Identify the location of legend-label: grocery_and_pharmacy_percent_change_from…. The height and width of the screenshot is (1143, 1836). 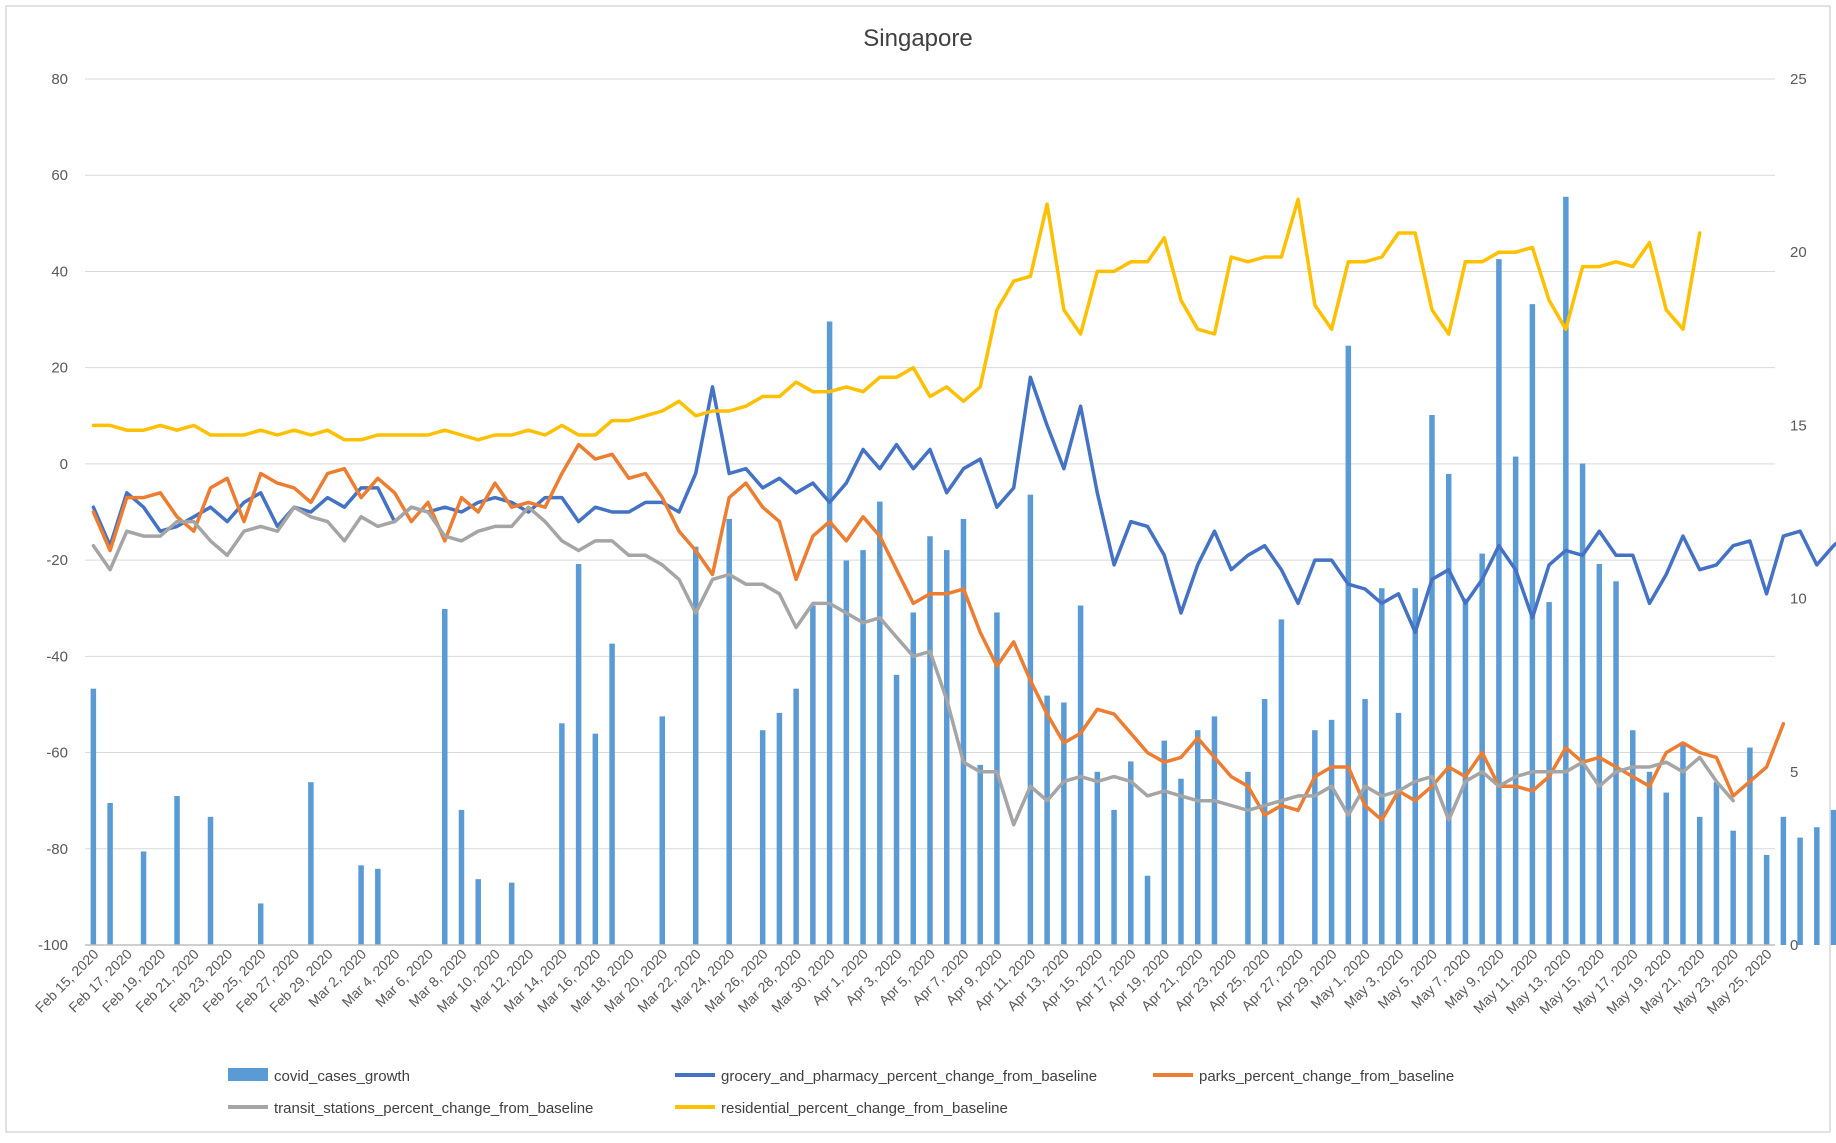
(909, 1076).